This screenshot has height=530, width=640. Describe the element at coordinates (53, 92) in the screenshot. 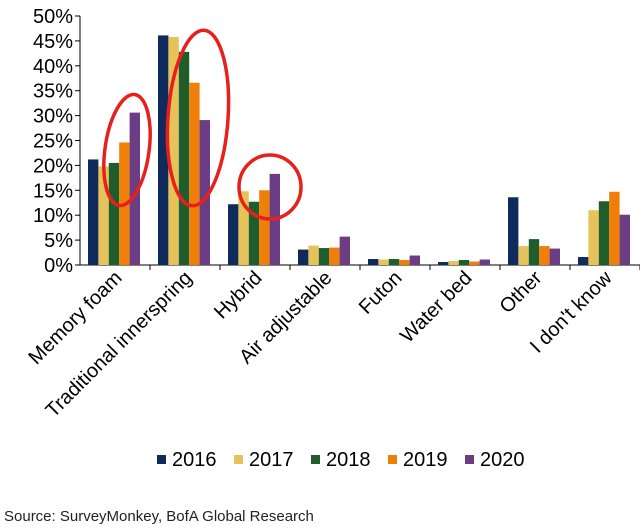

I see `y-tick-label: 35%` at that location.